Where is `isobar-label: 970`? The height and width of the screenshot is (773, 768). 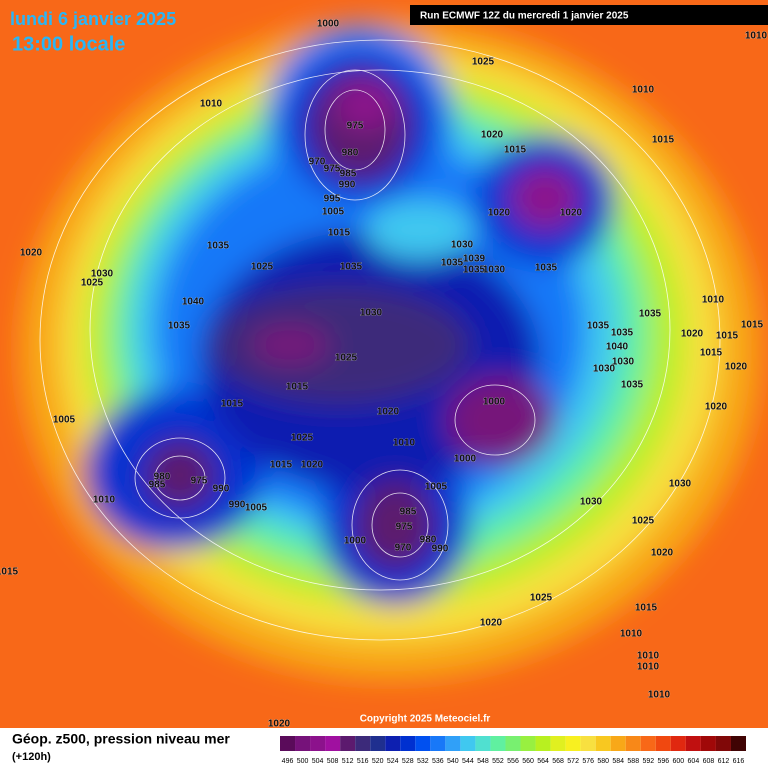 isobar-label: 970 is located at coordinates (403, 548).